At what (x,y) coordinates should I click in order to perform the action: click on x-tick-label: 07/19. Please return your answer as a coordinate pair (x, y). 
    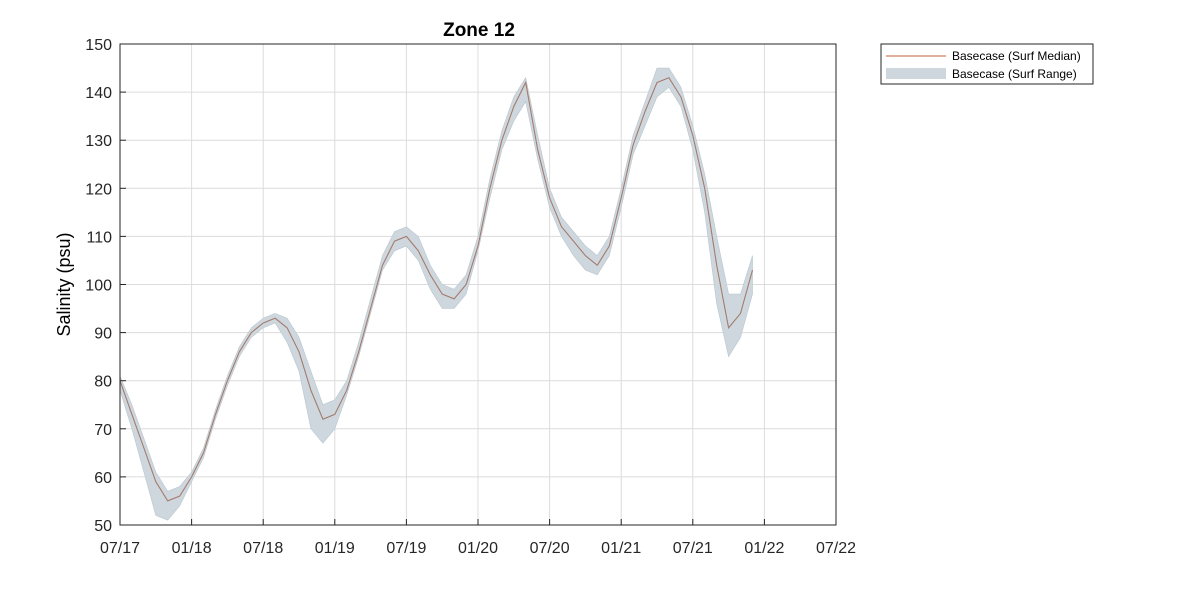
    Looking at the image, I should click on (406, 548).